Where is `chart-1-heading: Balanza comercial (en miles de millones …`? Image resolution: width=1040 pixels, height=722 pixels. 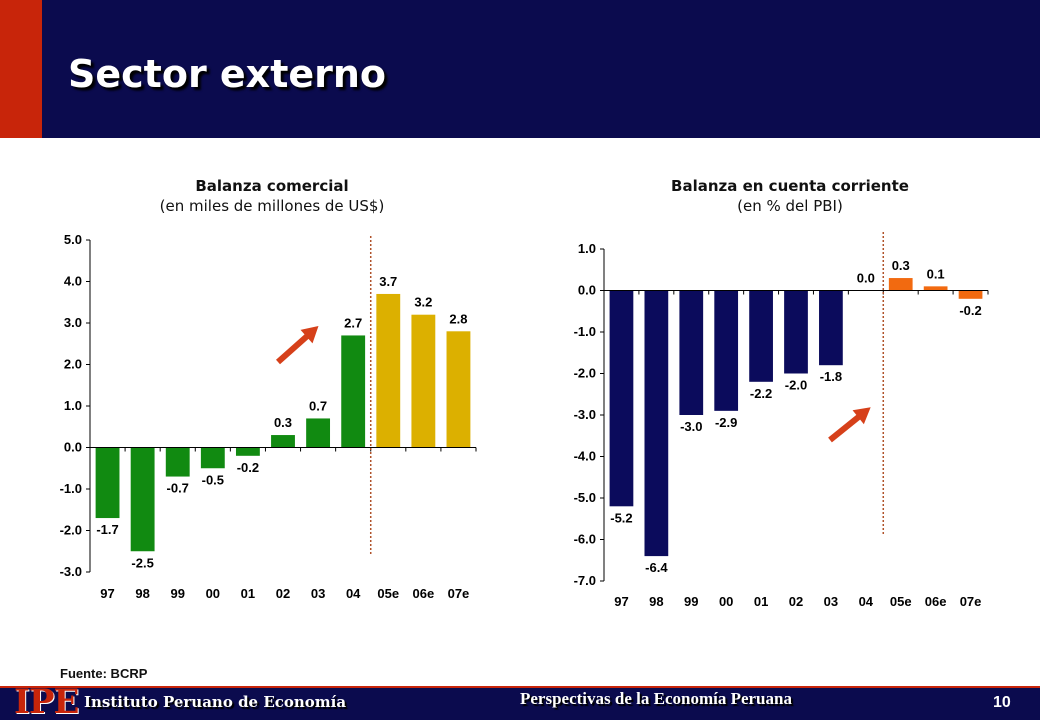
chart-1-heading: Balanza comercial (en miles de millones … is located at coordinates (272, 196).